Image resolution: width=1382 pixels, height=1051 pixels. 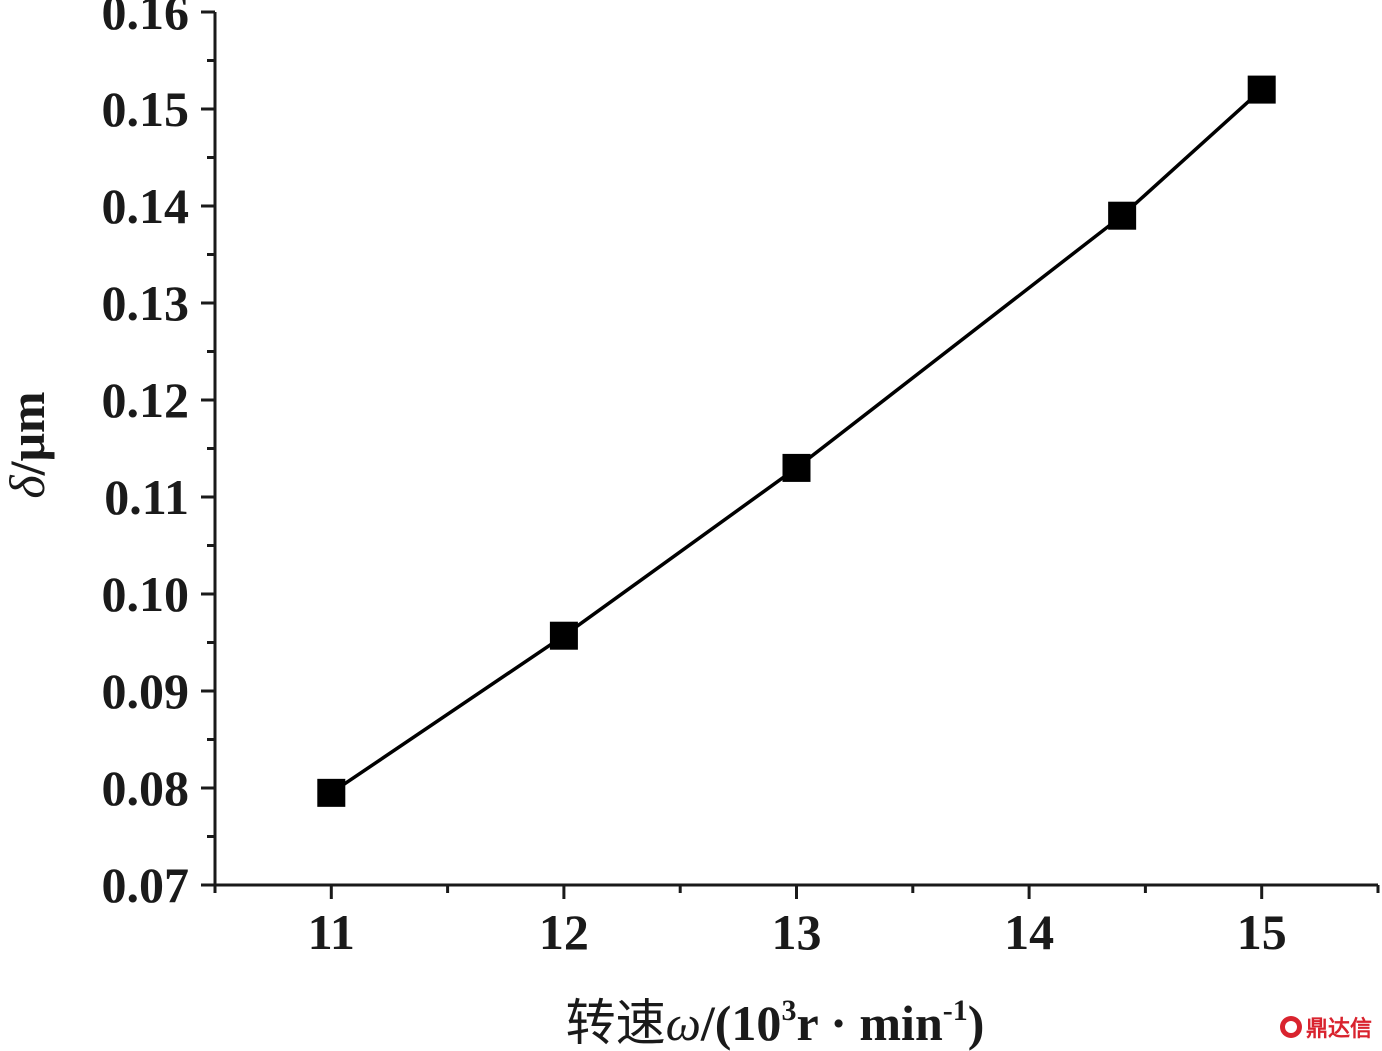 What do you see at coordinates (331, 932) in the screenshot?
I see `x-tick-label: 11` at bounding box center [331, 932].